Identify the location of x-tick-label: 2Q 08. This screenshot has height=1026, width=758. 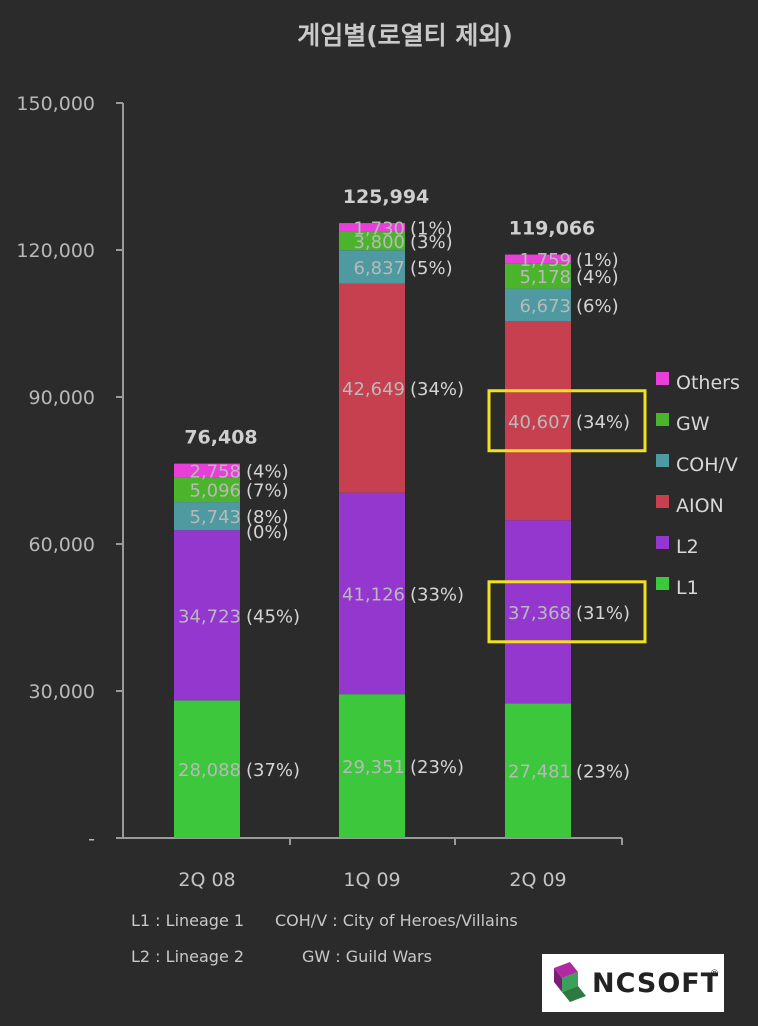
(206, 880).